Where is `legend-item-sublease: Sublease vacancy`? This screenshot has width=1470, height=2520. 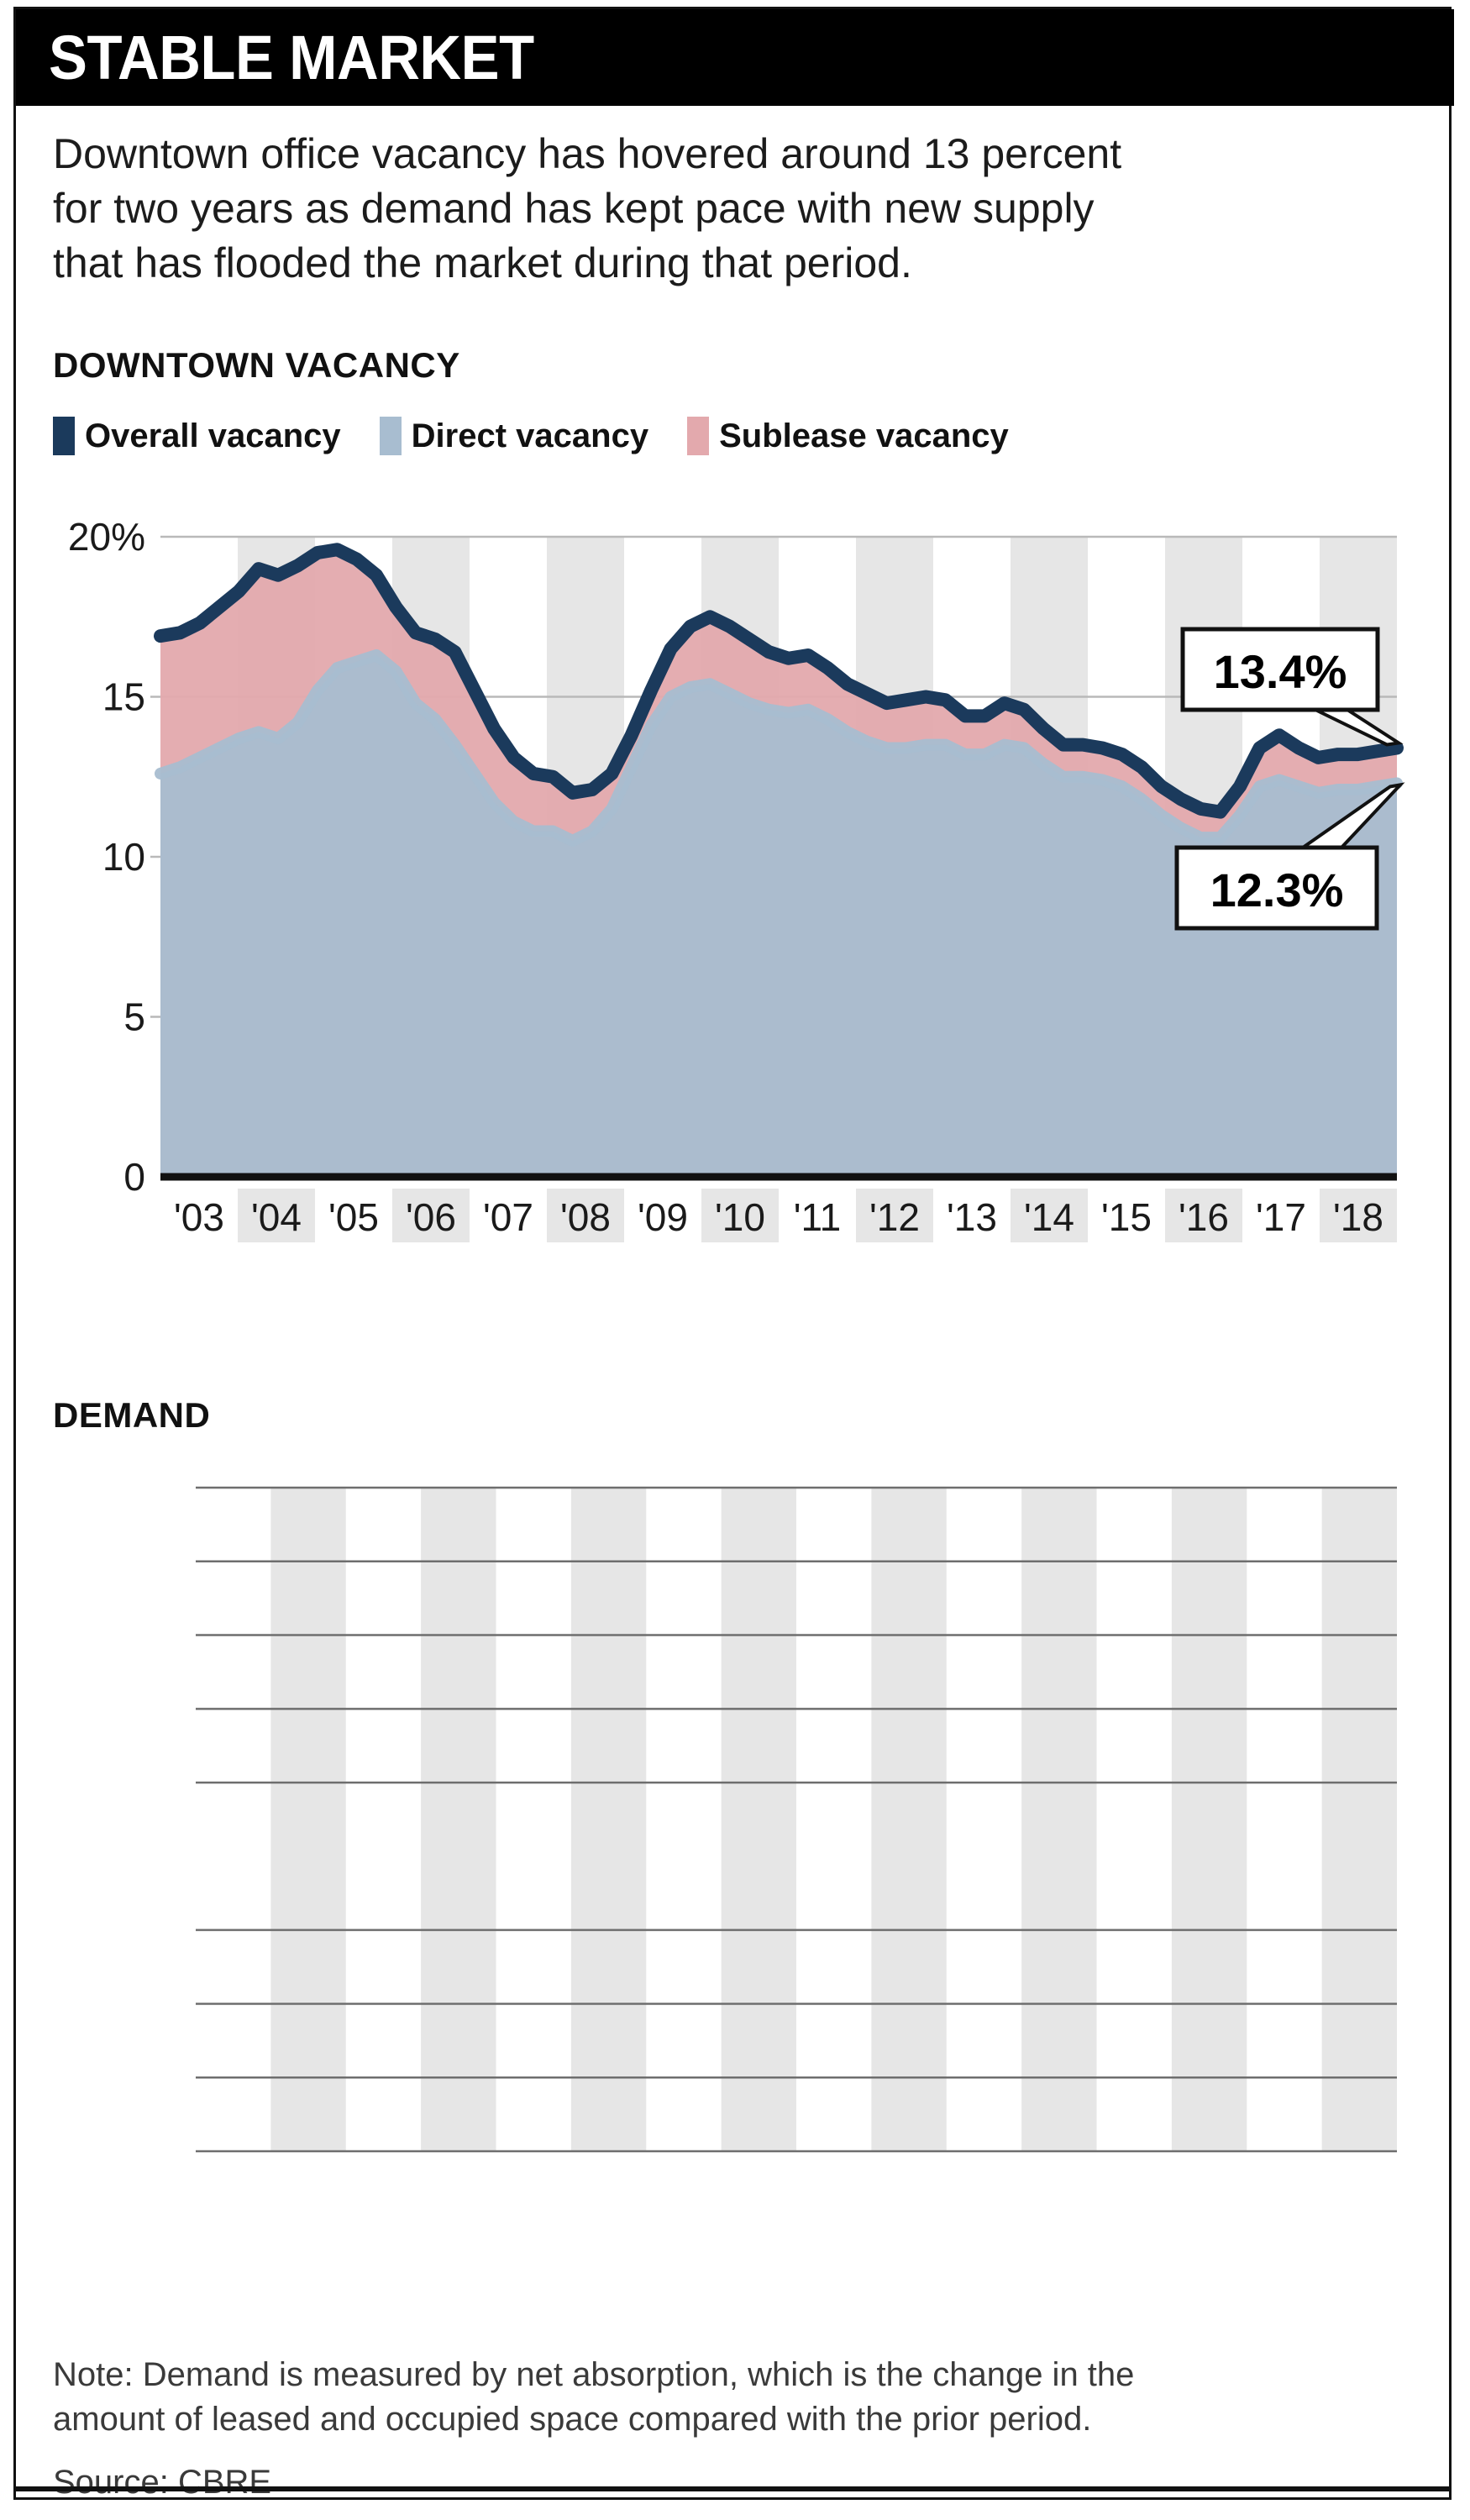
legend-item-sublease: Sublease vacancy is located at coordinates (848, 436).